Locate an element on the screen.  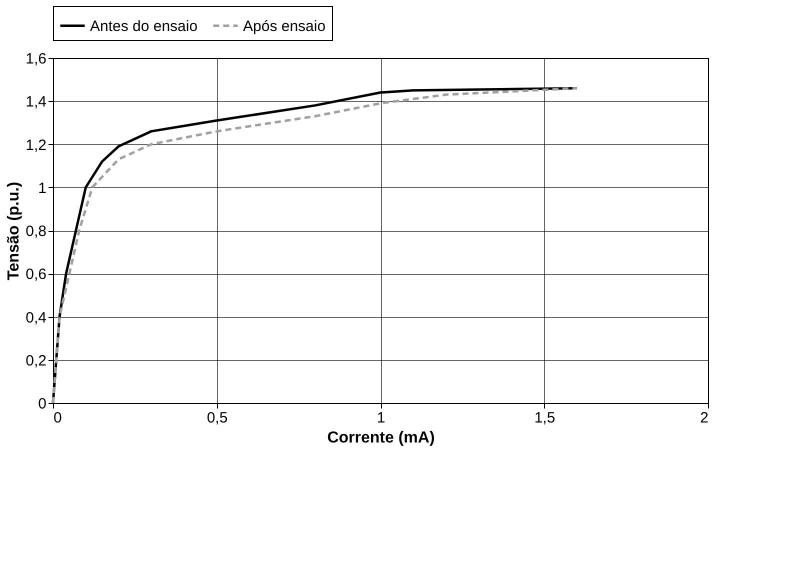
y-tick-label: 1,4 is located at coordinates (36, 102).